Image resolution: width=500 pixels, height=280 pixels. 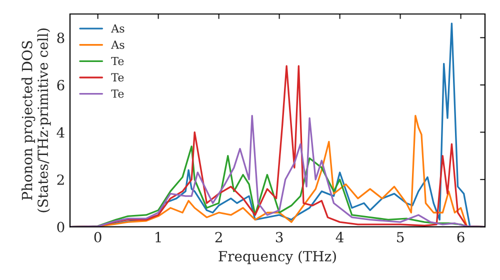 What do you see at coordinates (60, 38) in the screenshot?
I see `y-tick-label: 8` at bounding box center [60, 38].